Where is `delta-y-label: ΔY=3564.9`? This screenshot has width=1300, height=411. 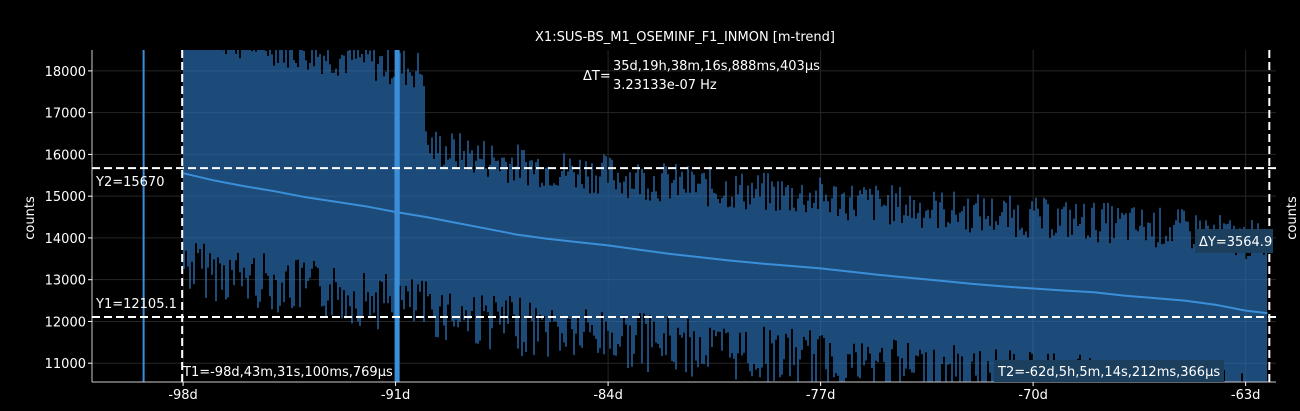 delta-y-label: ΔY=3564.9 is located at coordinates (1235, 242).